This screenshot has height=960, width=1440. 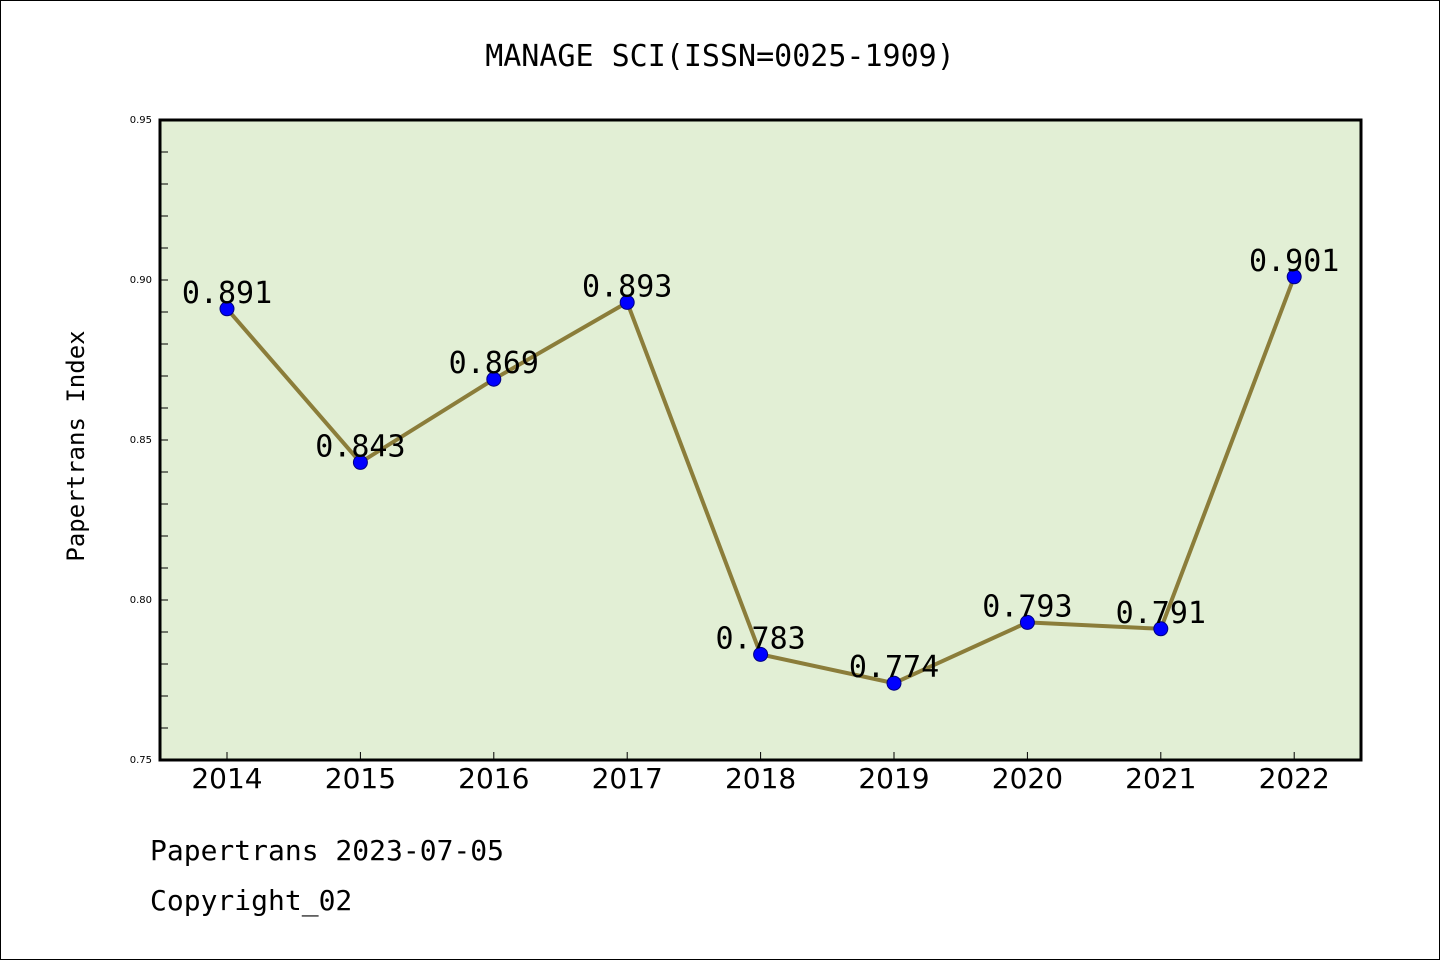 What do you see at coordinates (627, 286) in the screenshot?
I see `data-label: 0.893` at bounding box center [627, 286].